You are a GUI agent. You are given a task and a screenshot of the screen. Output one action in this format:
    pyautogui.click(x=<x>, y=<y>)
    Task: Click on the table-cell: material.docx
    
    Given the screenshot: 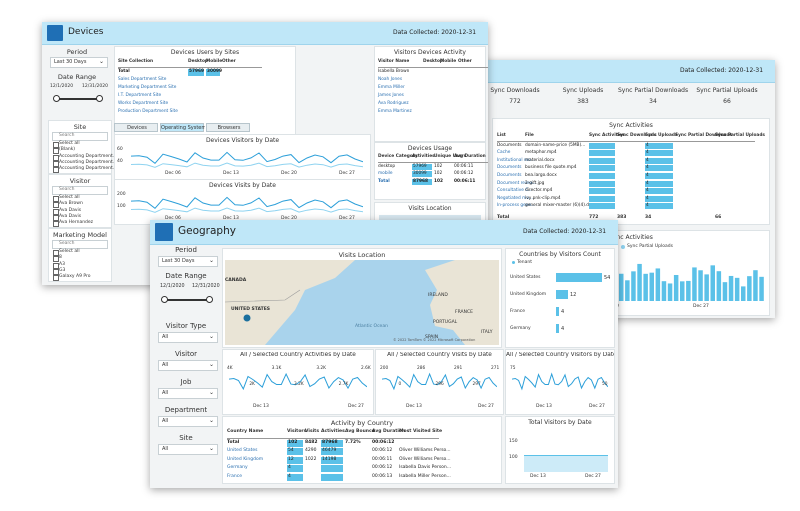 What is the action you would take?
    pyautogui.click(x=540, y=160)
    